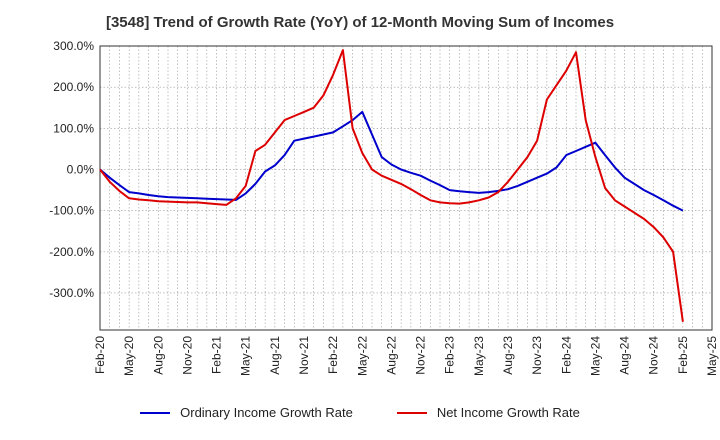  What do you see at coordinates (81, 169) in the screenshot?
I see `y-tick-label: 0.0%` at bounding box center [81, 169].